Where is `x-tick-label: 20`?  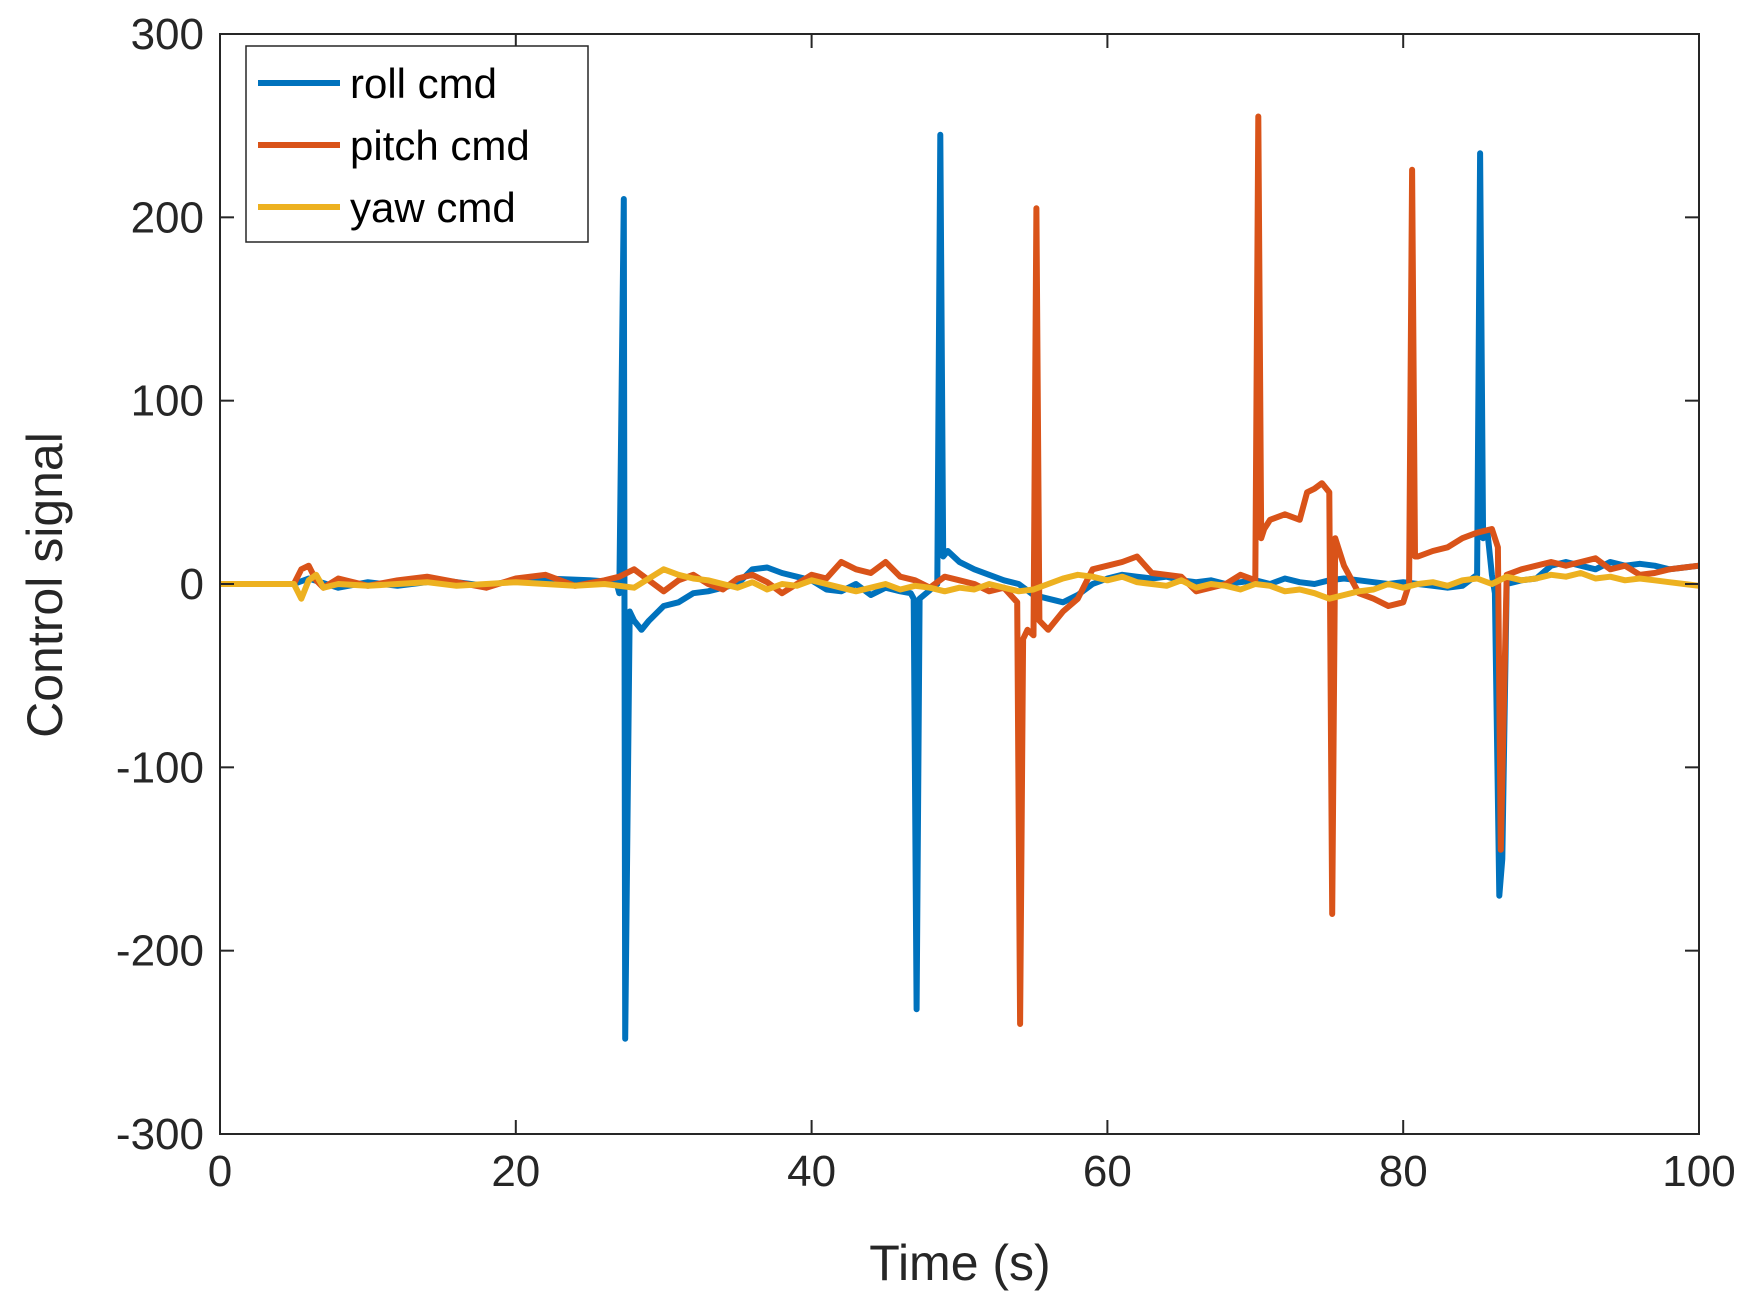 x-tick-label: 20 is located at coordinates (515, 1171).